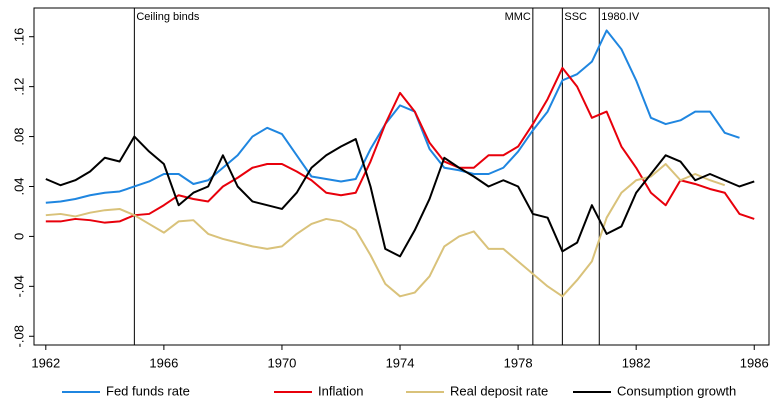 The height and width of the screenshot is (403, 771). What do you see at coordinates (620, 17) in the screenshot?
I see `annotation-label: 1980.IV` at bounding box center [620, 17].